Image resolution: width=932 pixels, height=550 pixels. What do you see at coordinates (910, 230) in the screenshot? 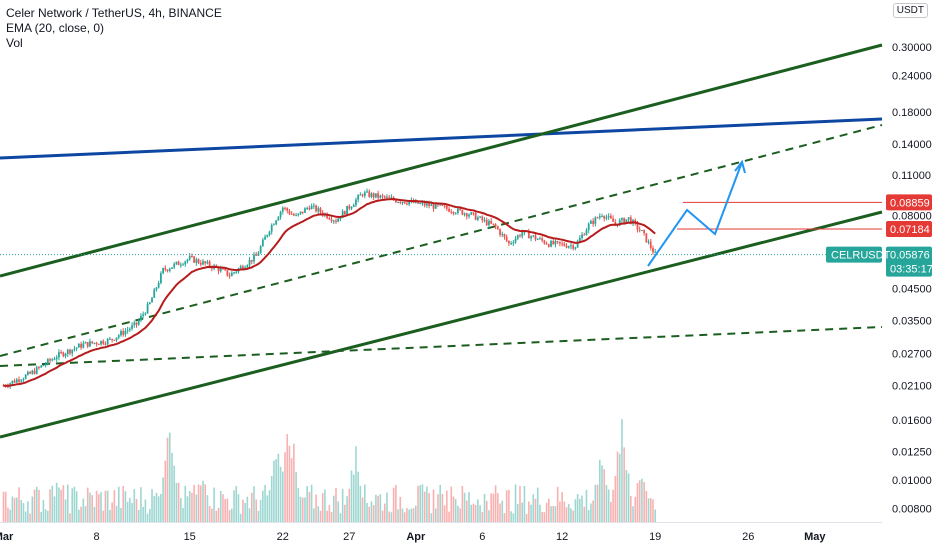
I see `price-badge-lower-level: 0.07184` at bounding box center [910, 230].